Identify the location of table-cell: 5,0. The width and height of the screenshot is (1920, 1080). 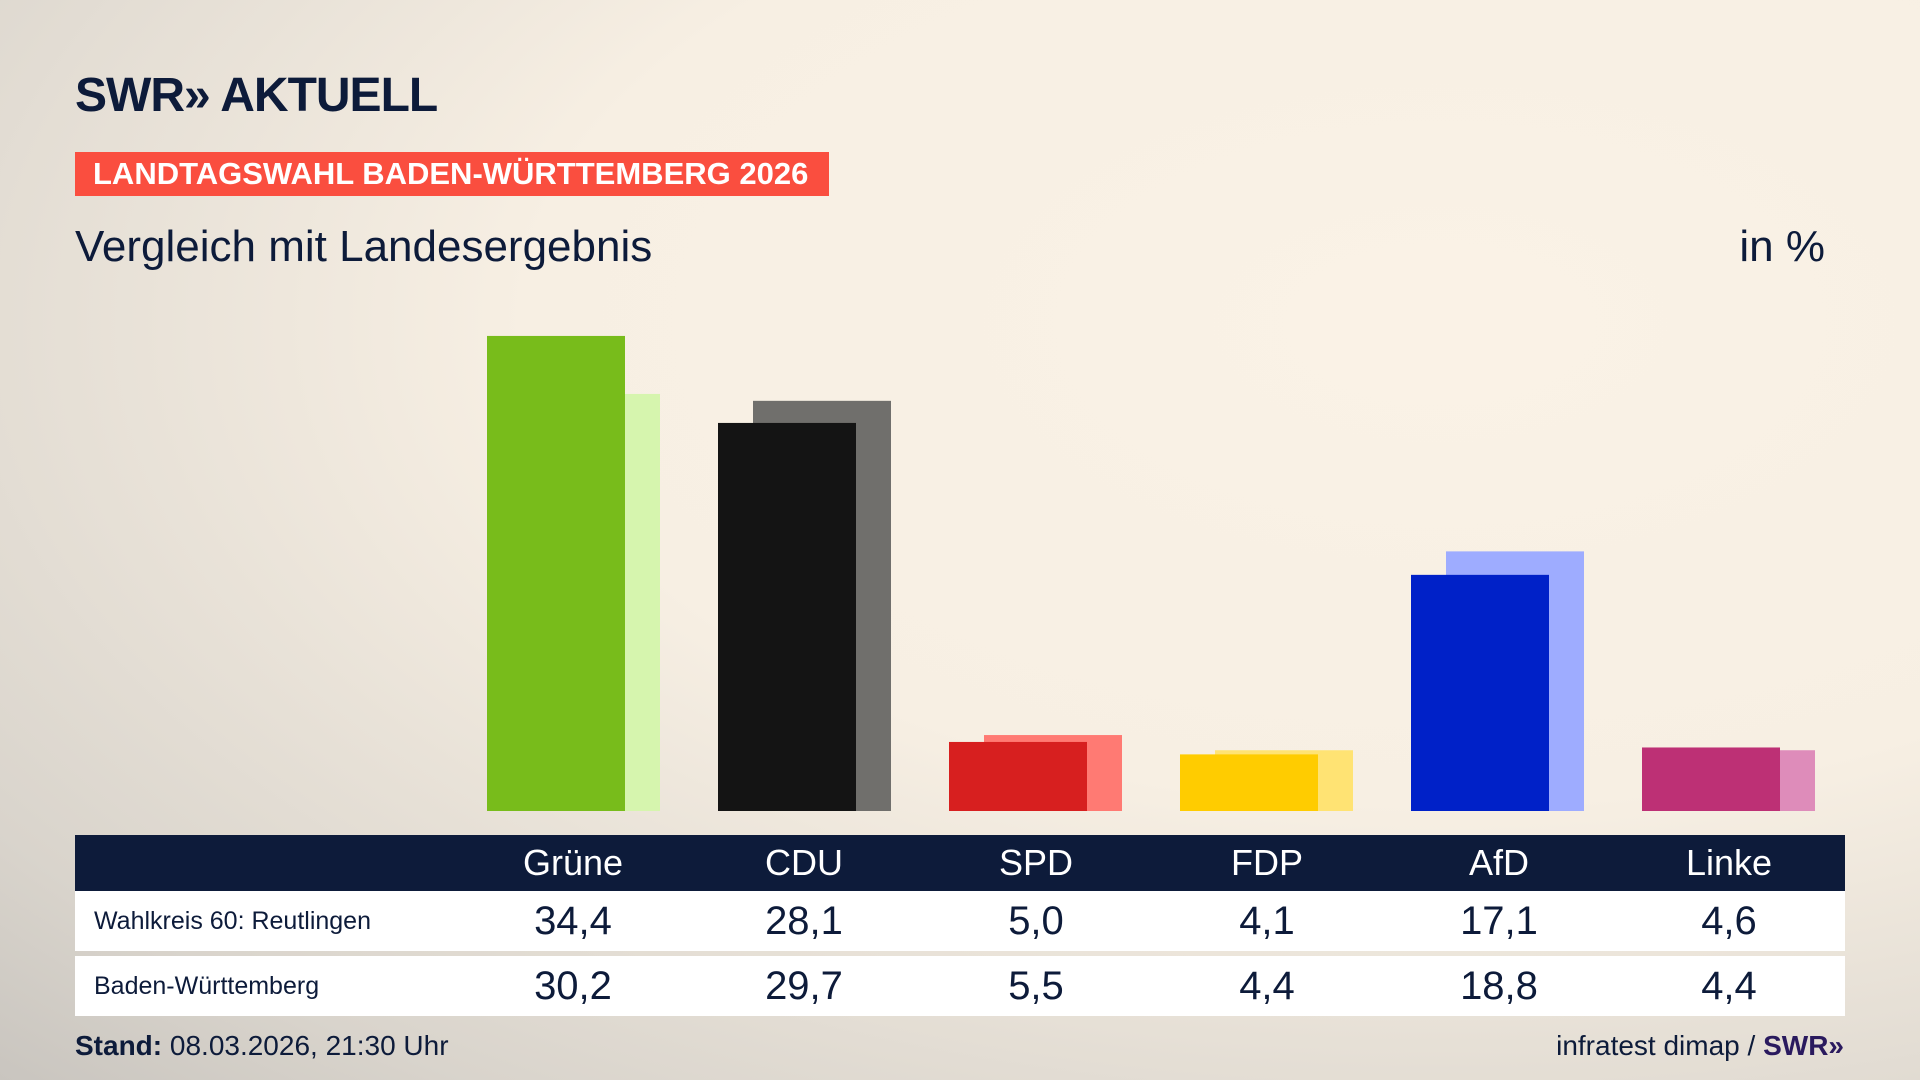
(1036, 921).